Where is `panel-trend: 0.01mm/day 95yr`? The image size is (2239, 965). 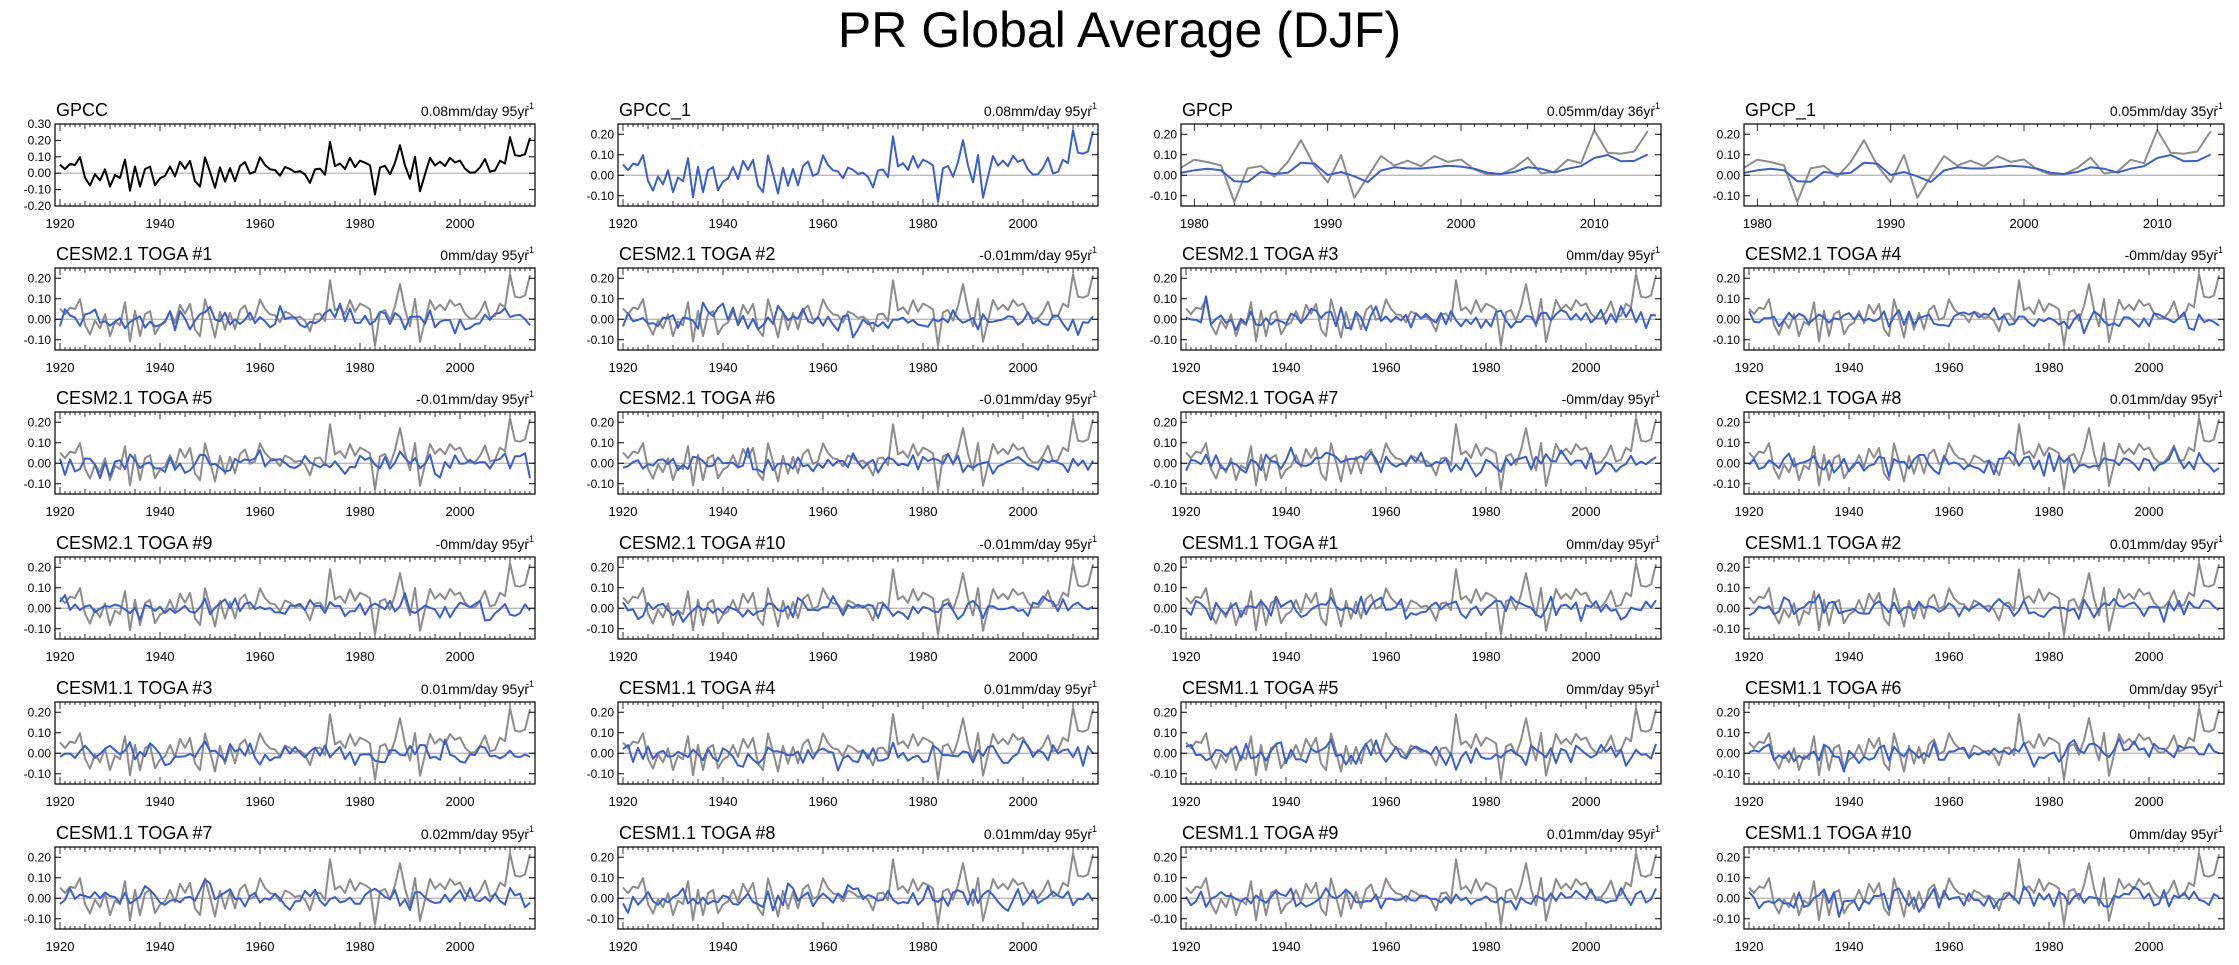 panel-trend: 0.01mm/day 95yr is located at coordinates (1038, 689).